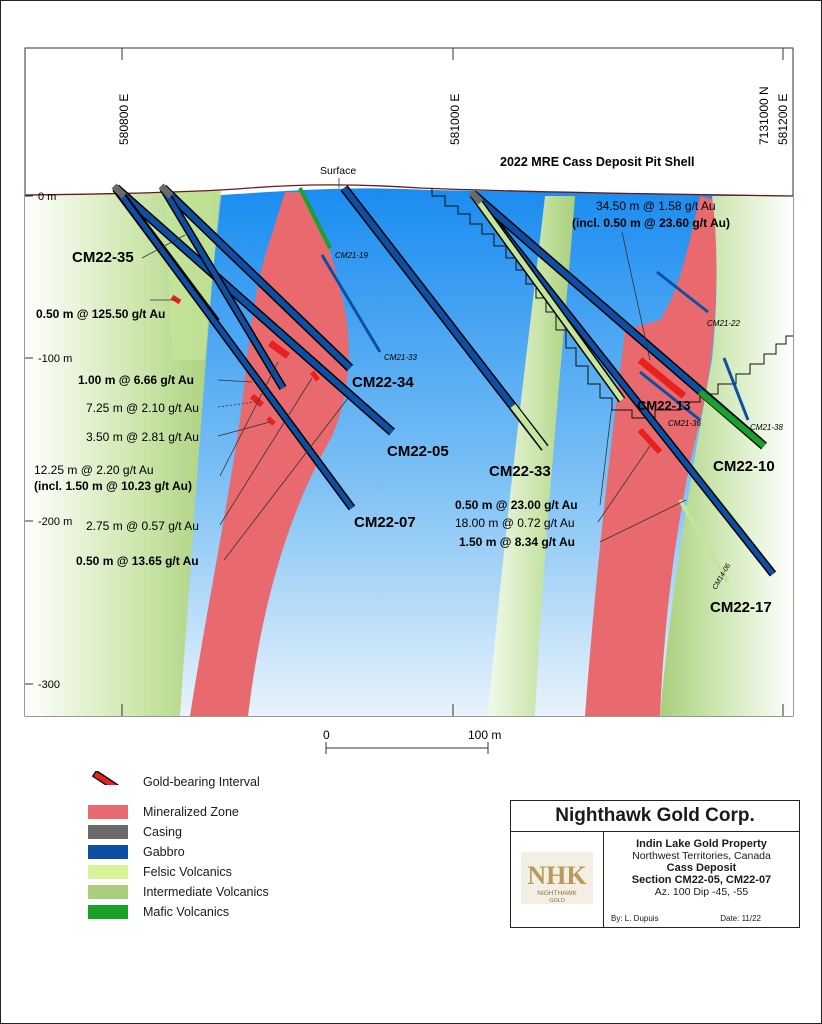 This screenshot has height=1024, width=822. What do you see at coordinates (55, 522) in the screenshot?
I see `depth-label-200: -200 m` at bounding box center [55, 522].